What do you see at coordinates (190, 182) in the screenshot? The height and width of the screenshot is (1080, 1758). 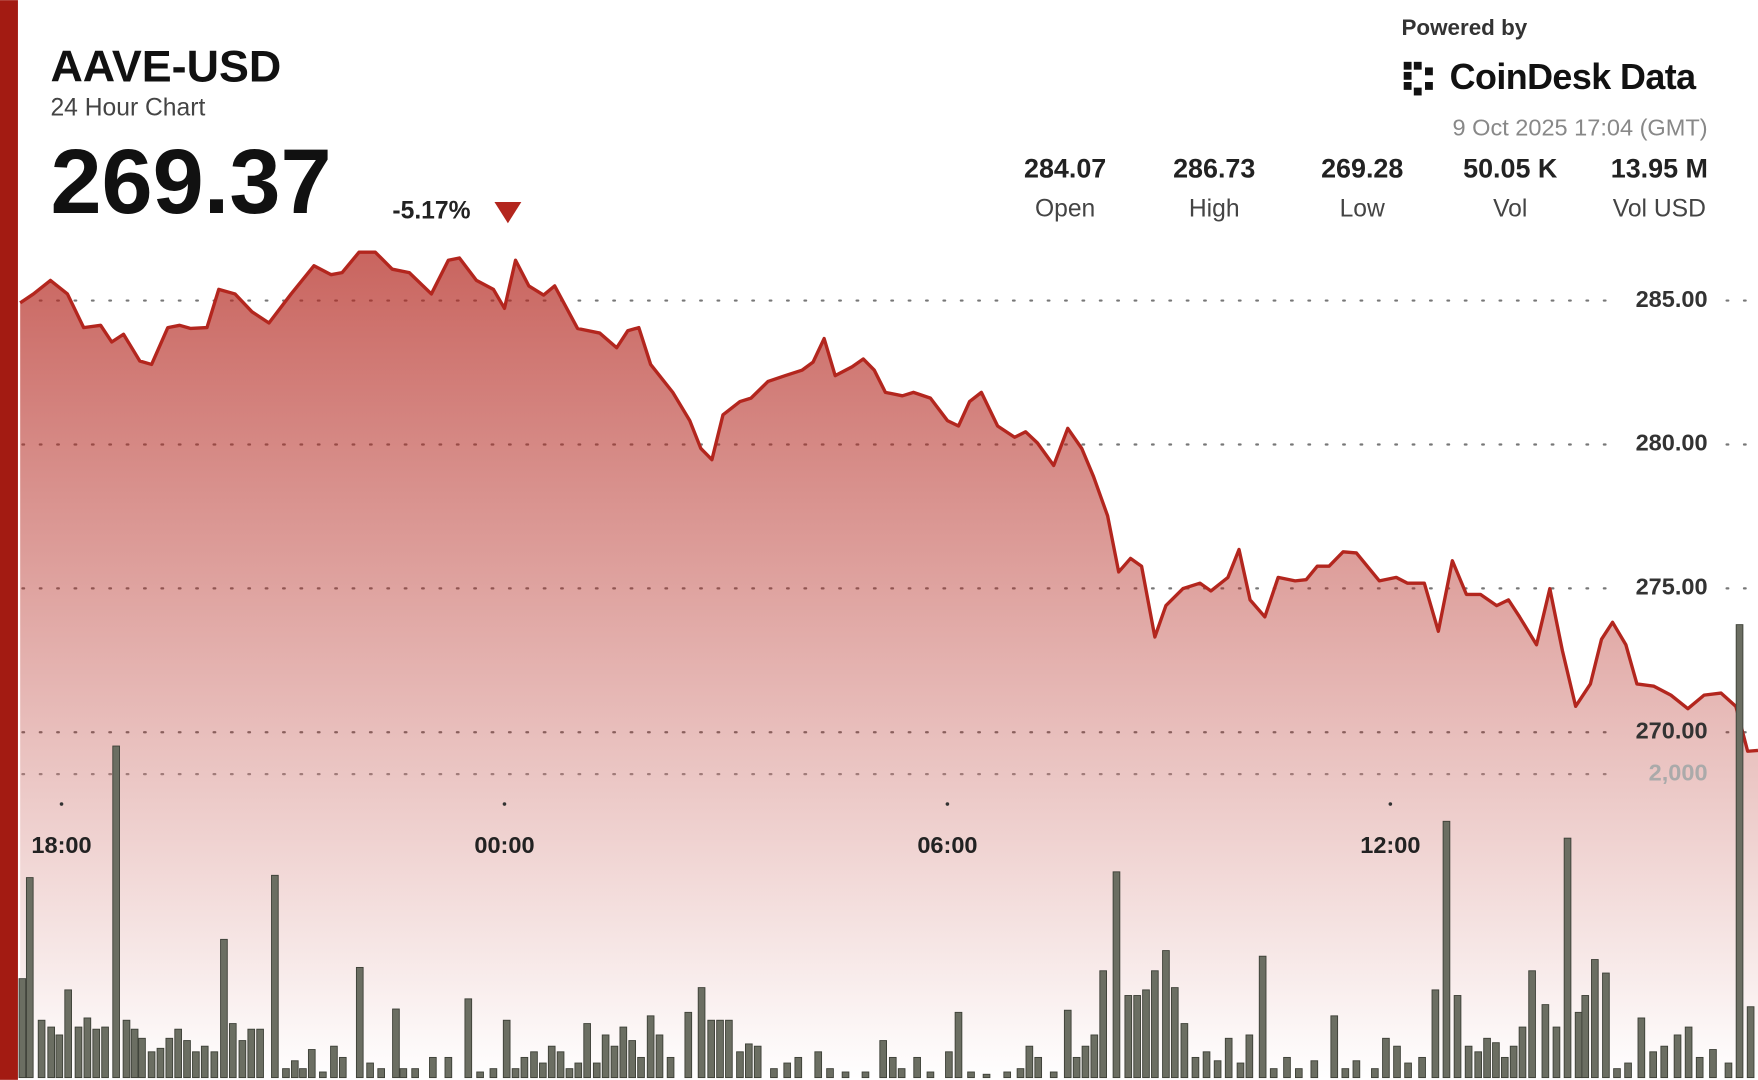 I see `price: 269.37` at bounding box center [190, 182].